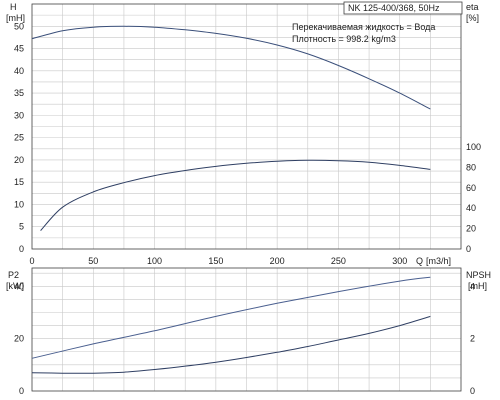 The height and width of the screenshot is (400, 500). Describe the element at coordinates (19, 115) in the screenshot. I see `h-tick-label: 30` at that location.